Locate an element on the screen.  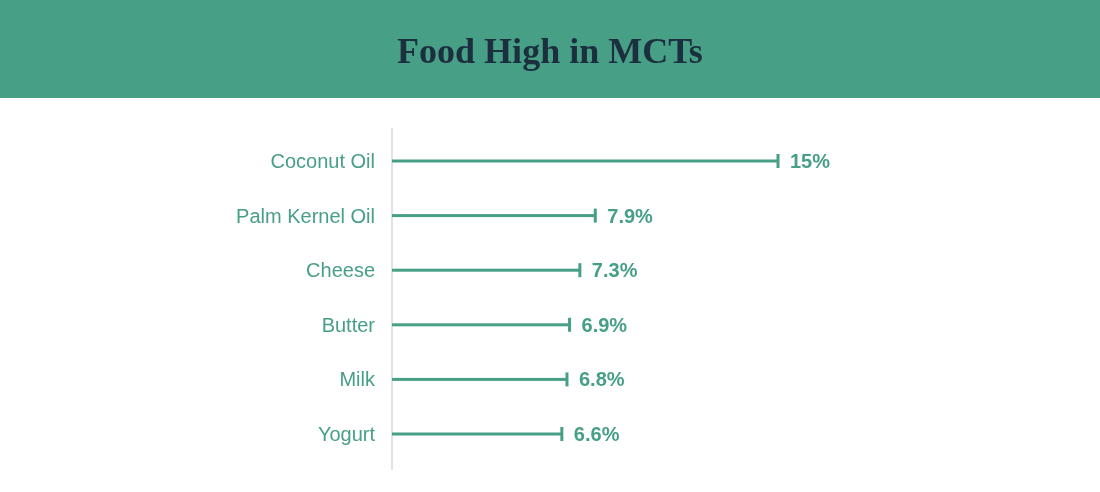
y-tick-label: Yogurt is located at coordinates (346, 434).